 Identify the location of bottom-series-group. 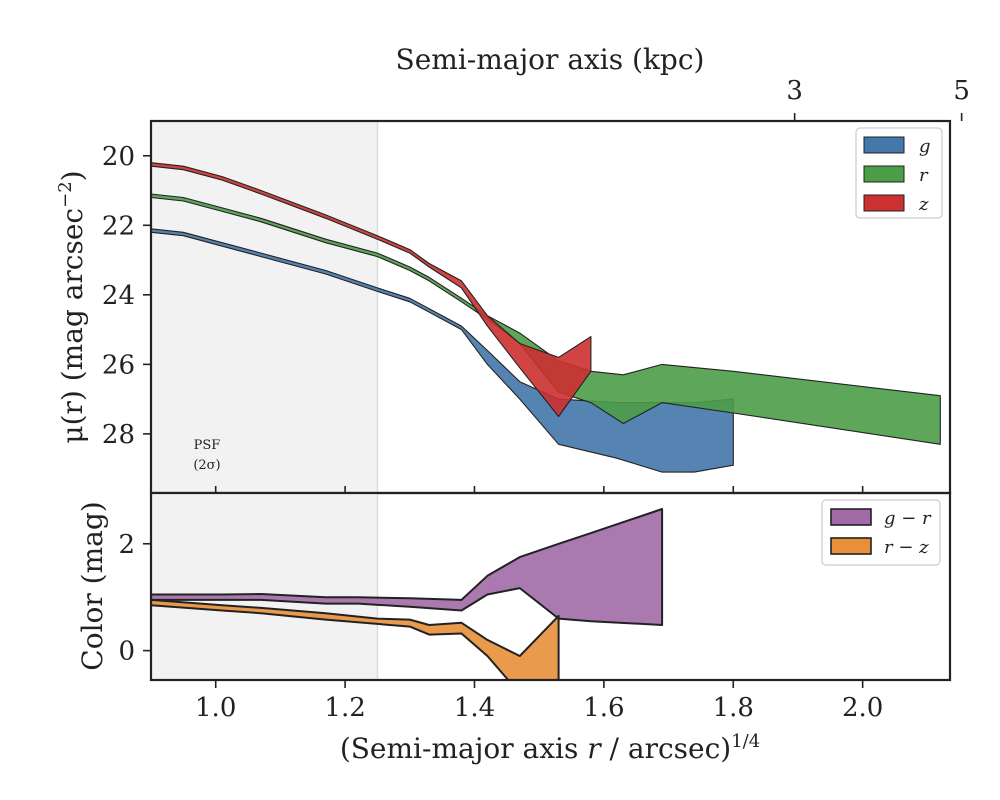
(407, 594).